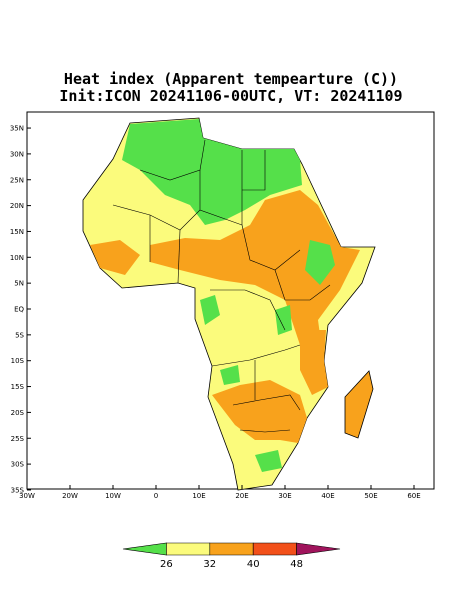 This screenshot has width=463, height=600. I want to click on y-tick-label: 10N, so click(17, 258).